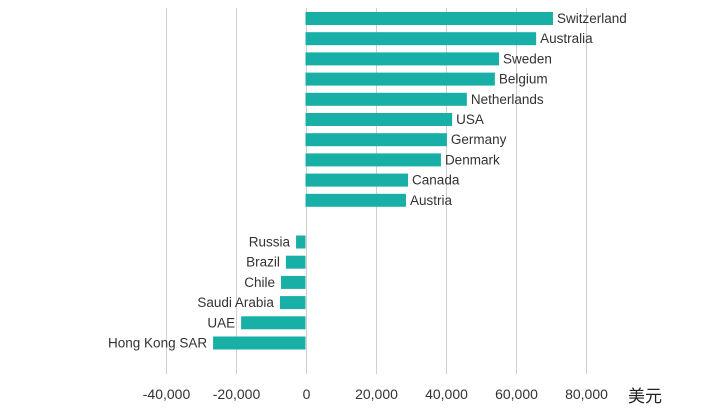 The image size is (712, 414). What do you see at coordinates (379, 119) in the screenshot?
I see `bar-usa` at bounding box center [379, 119].